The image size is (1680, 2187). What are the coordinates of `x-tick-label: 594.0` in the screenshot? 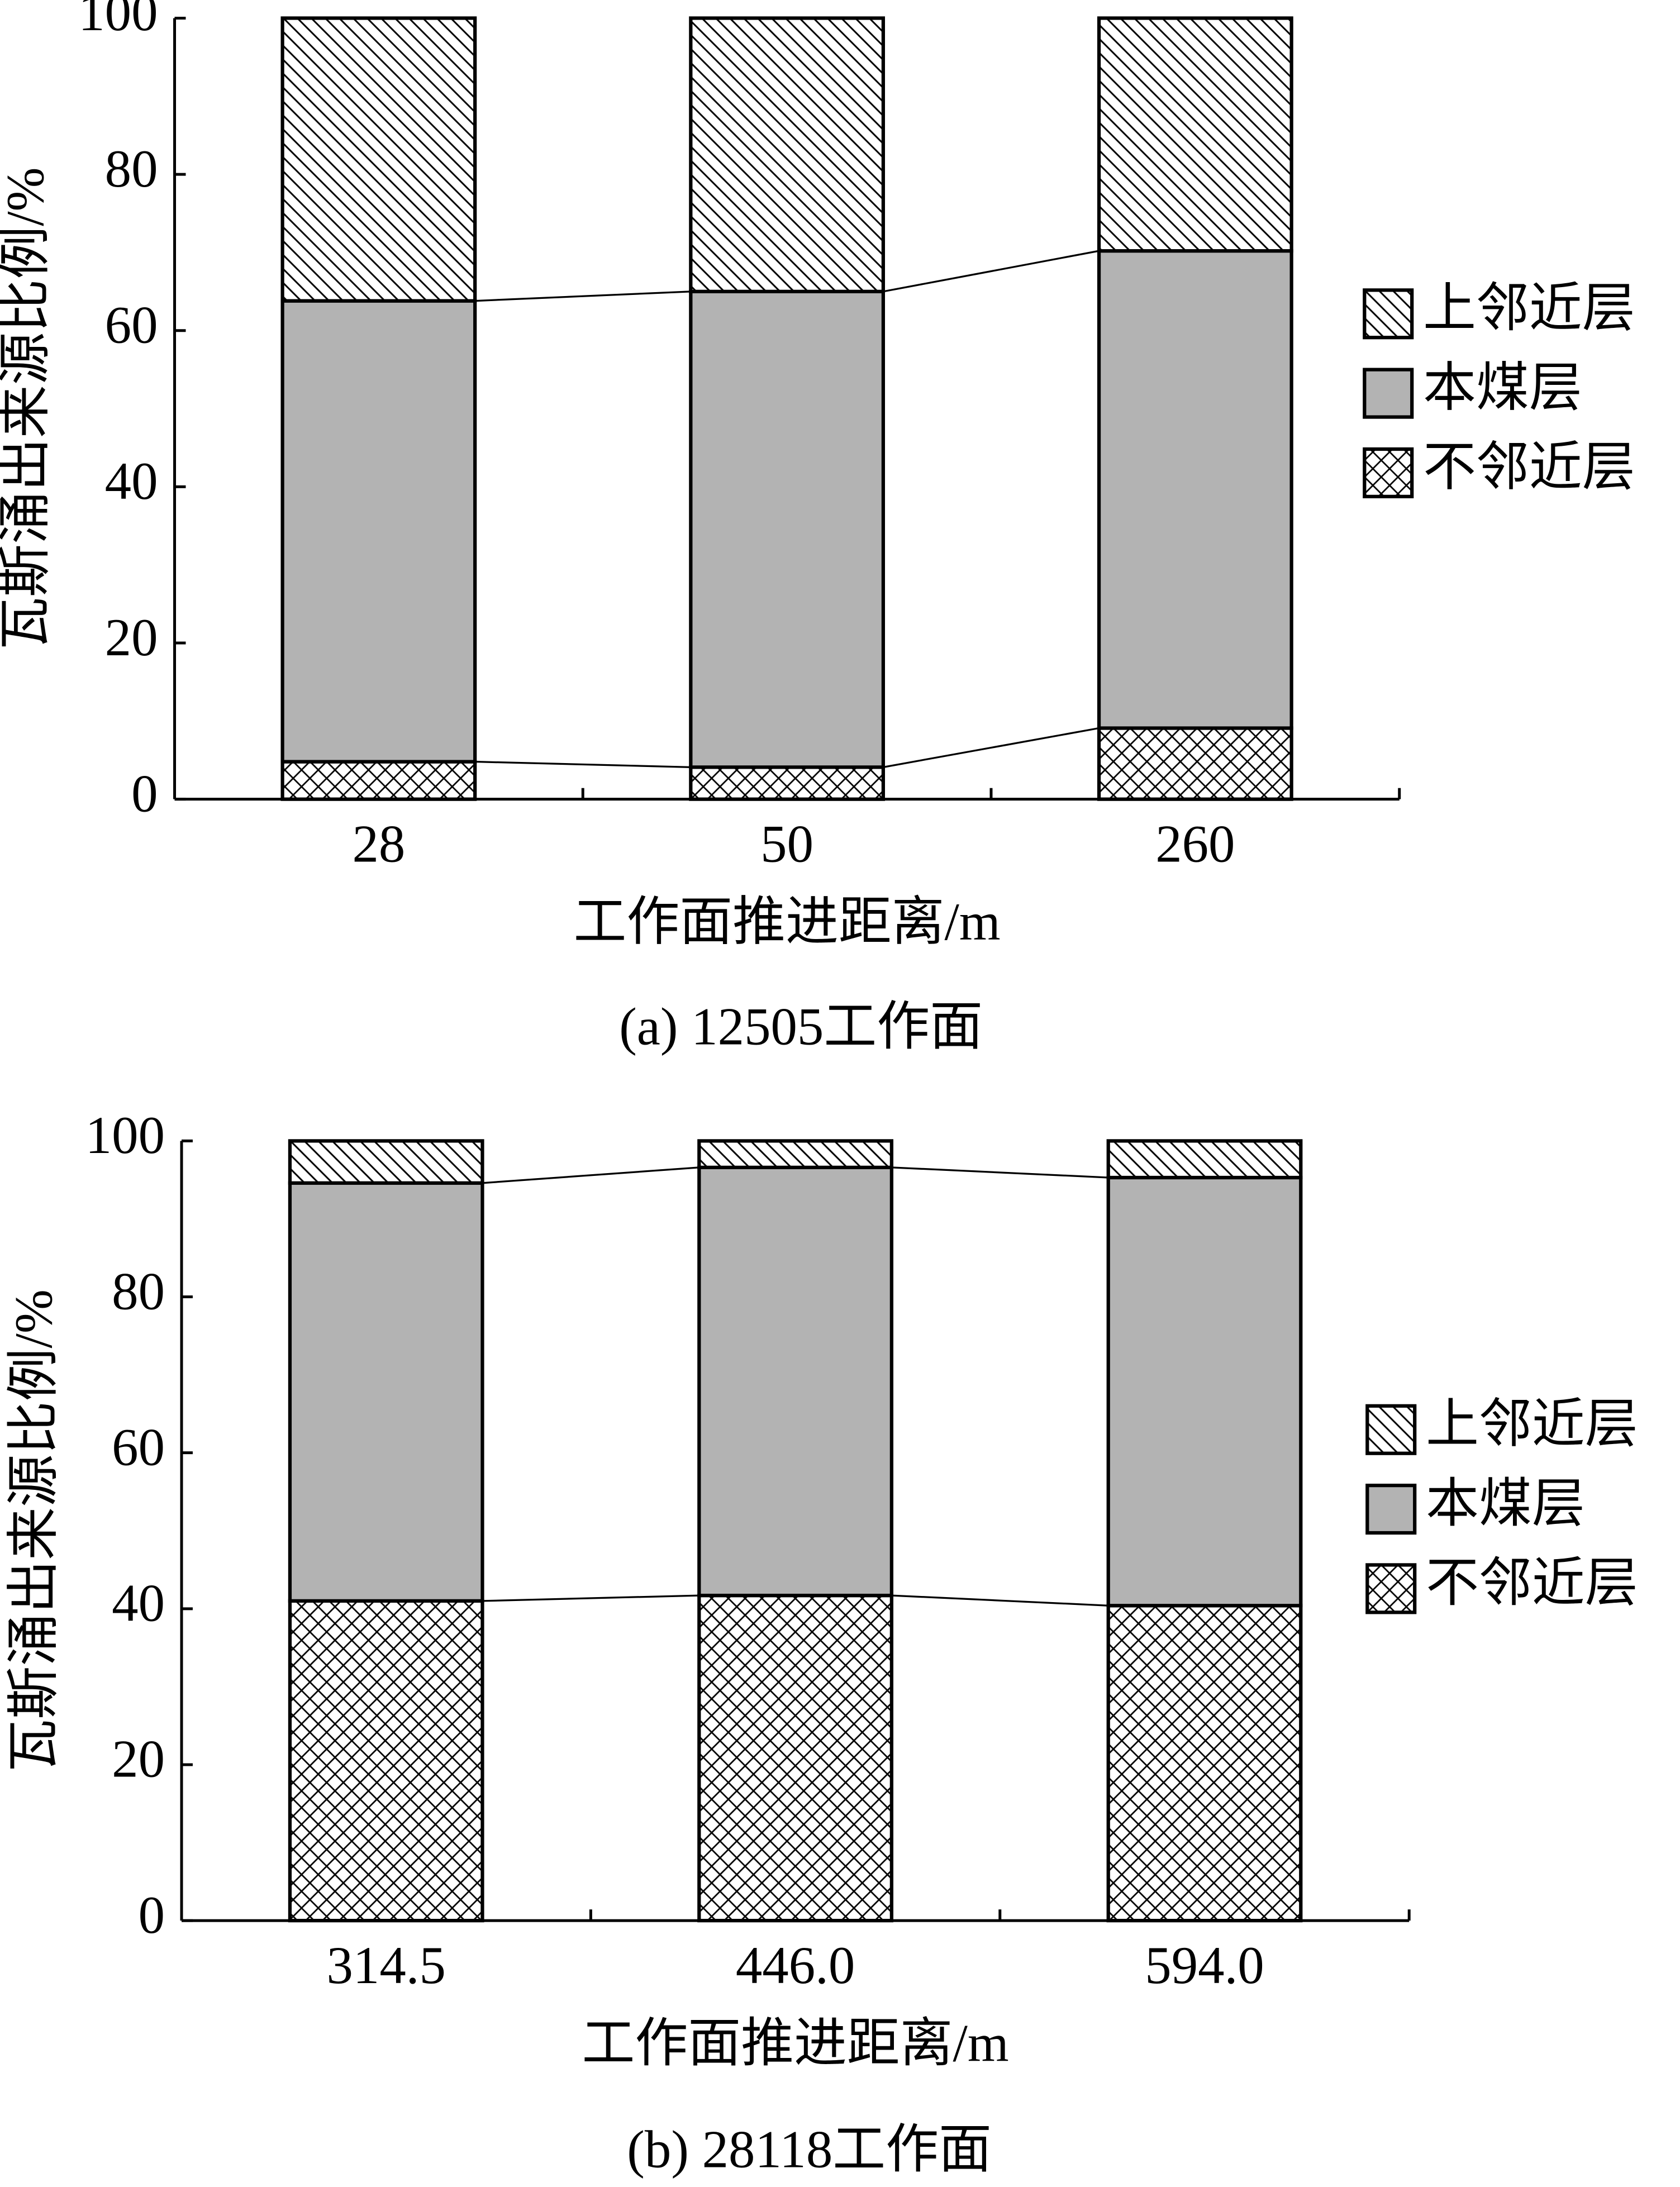 It's located at (1204, 1965).